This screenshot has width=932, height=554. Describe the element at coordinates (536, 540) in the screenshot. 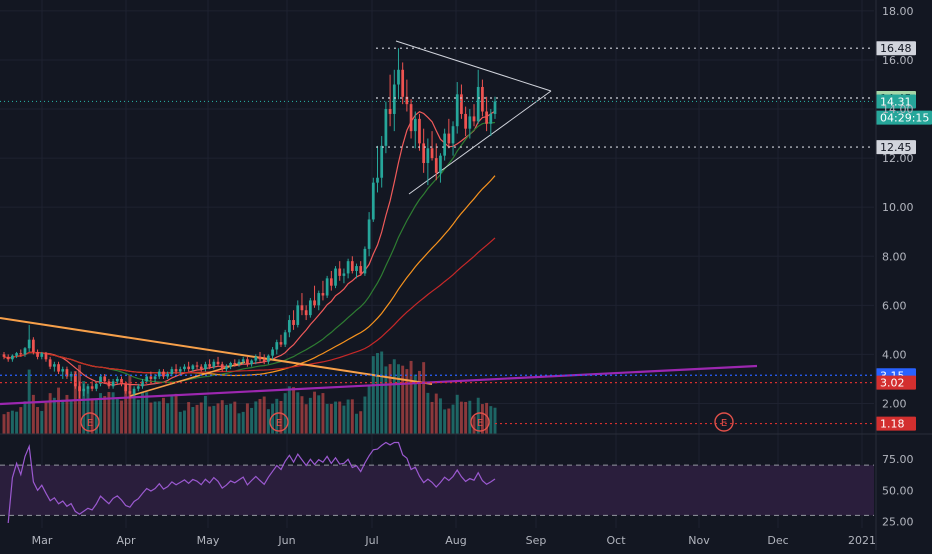

I see `x-tick-label: Sep` at that location.